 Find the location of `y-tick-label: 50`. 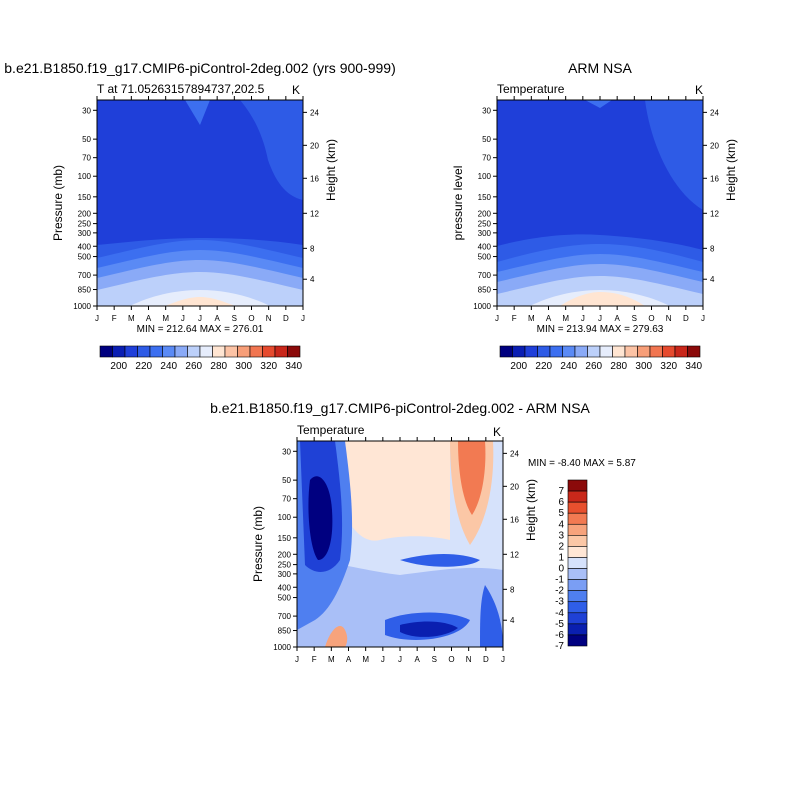

y-tick-label: 50 is located at coordinates (86, 139).